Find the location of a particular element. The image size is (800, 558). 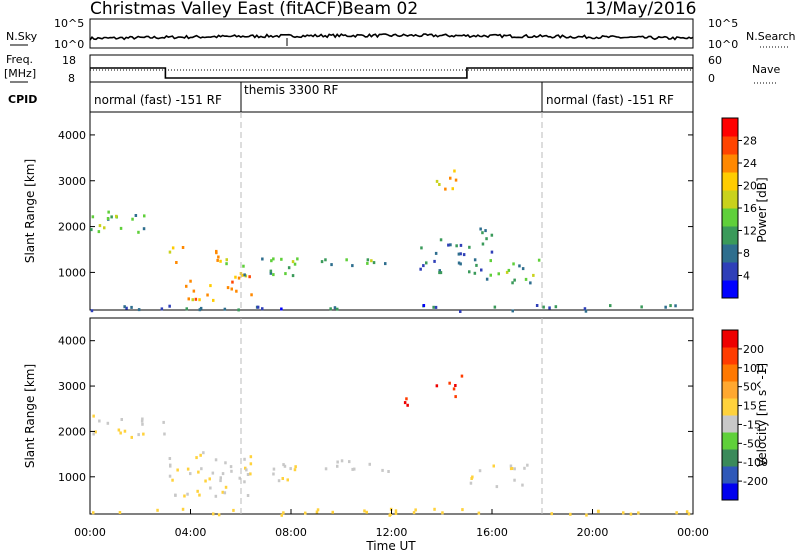

power-y-axis-label: Slant Range [km] is located at coordinates (30, 211).